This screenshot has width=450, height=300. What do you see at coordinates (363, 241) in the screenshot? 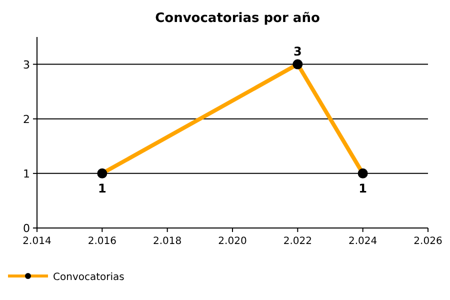
I see `x-tick-label: 2.024` at bounding box center [363, 241].